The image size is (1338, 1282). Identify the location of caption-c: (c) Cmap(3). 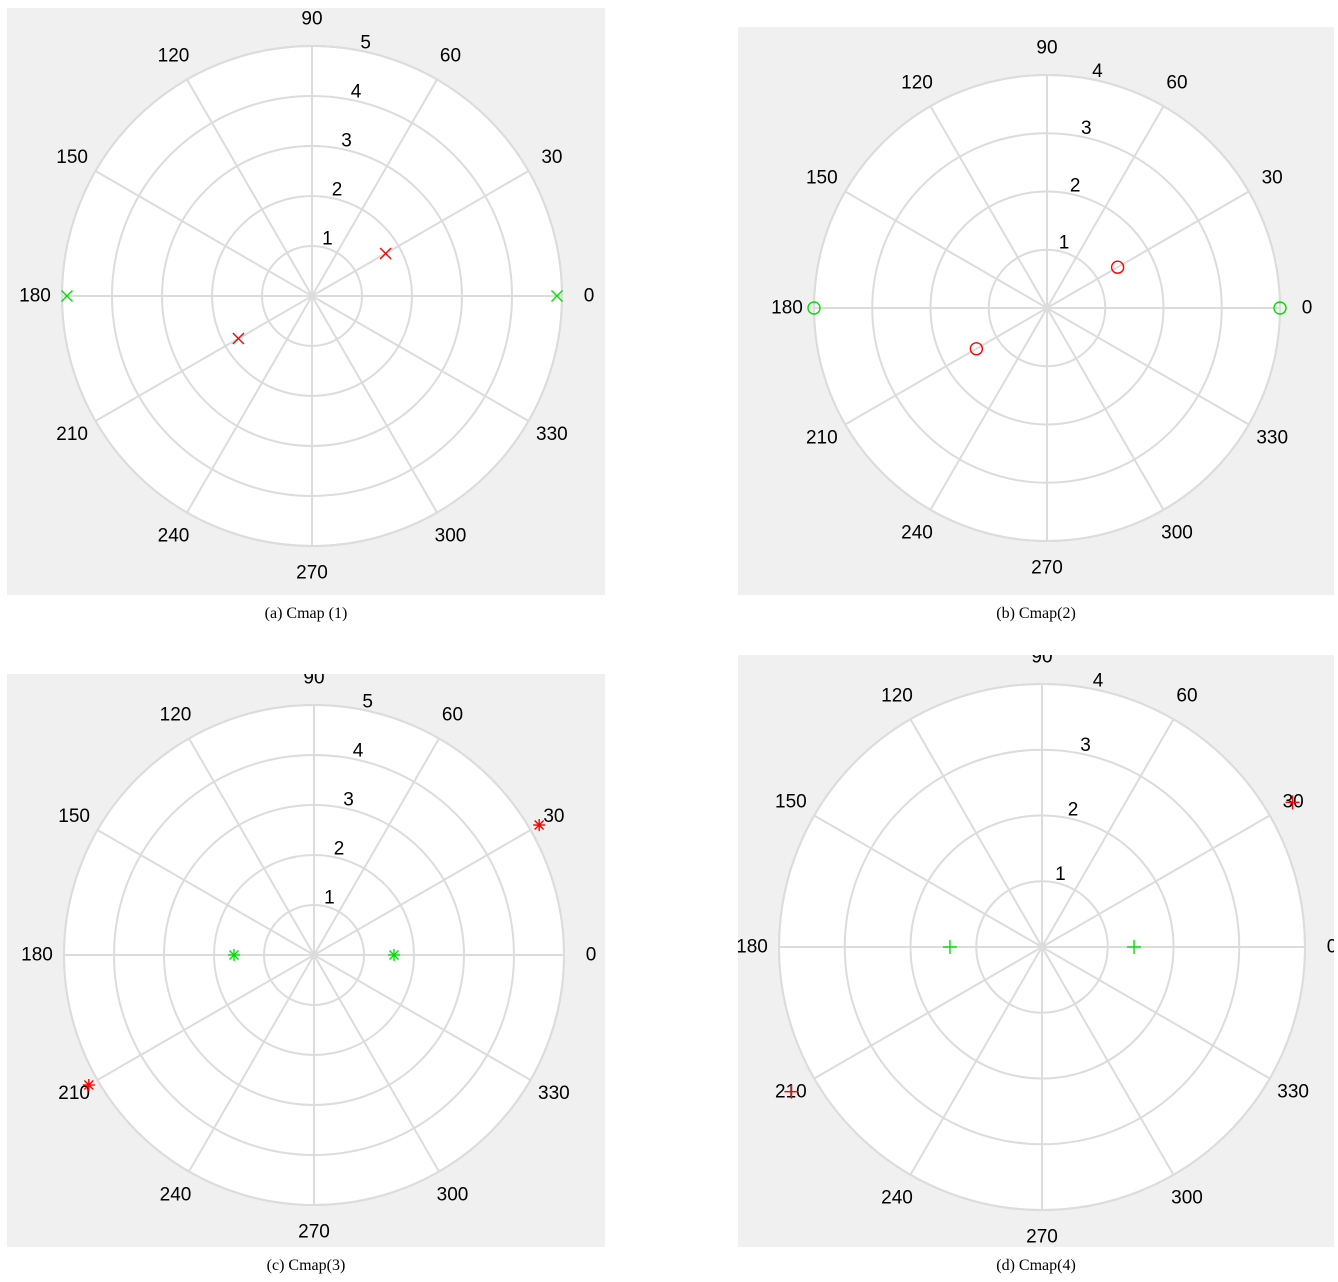
(306, 1265).